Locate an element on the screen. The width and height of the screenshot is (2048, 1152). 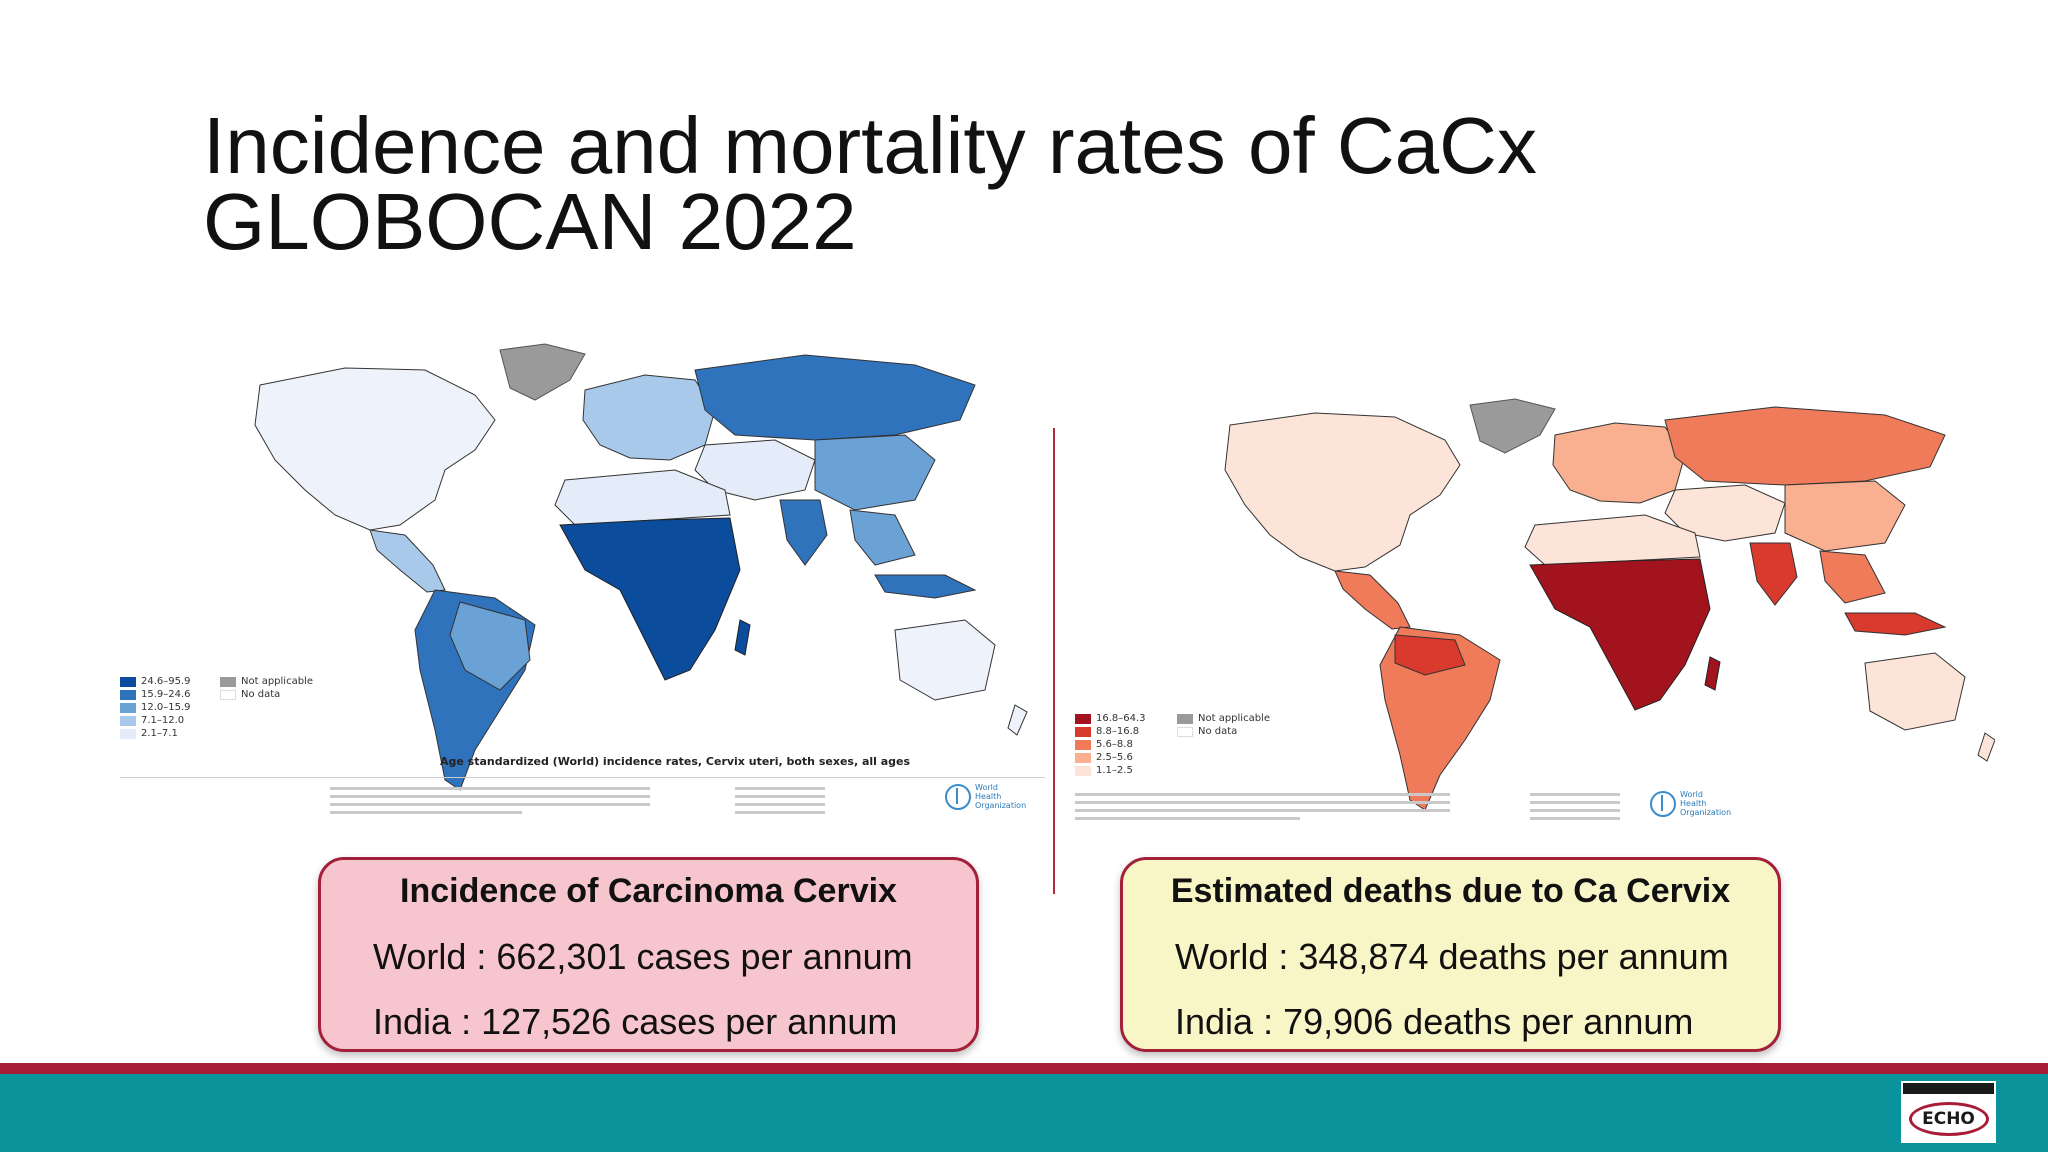
legend-item: 2.5–5.6 is located at coordinates (1110, 757).